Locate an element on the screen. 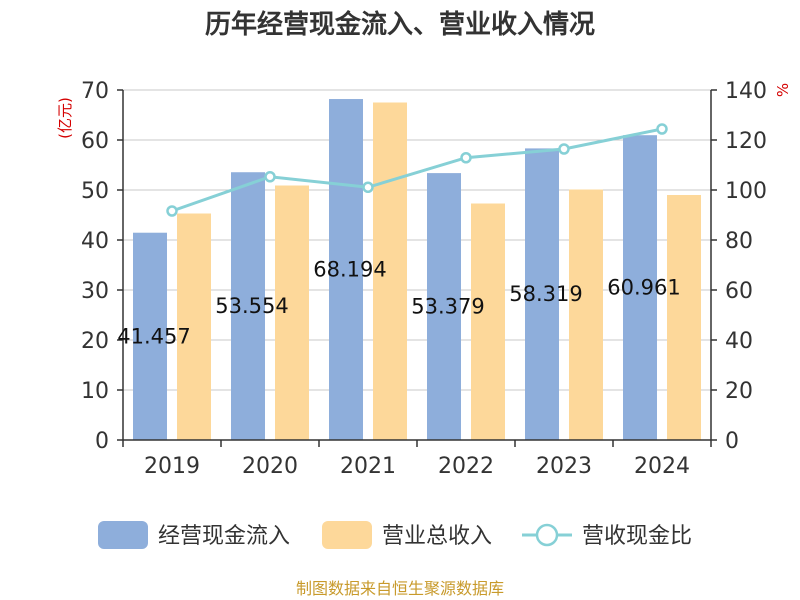  bar-营业总收入-2024 is located at coordinates (684, 317).